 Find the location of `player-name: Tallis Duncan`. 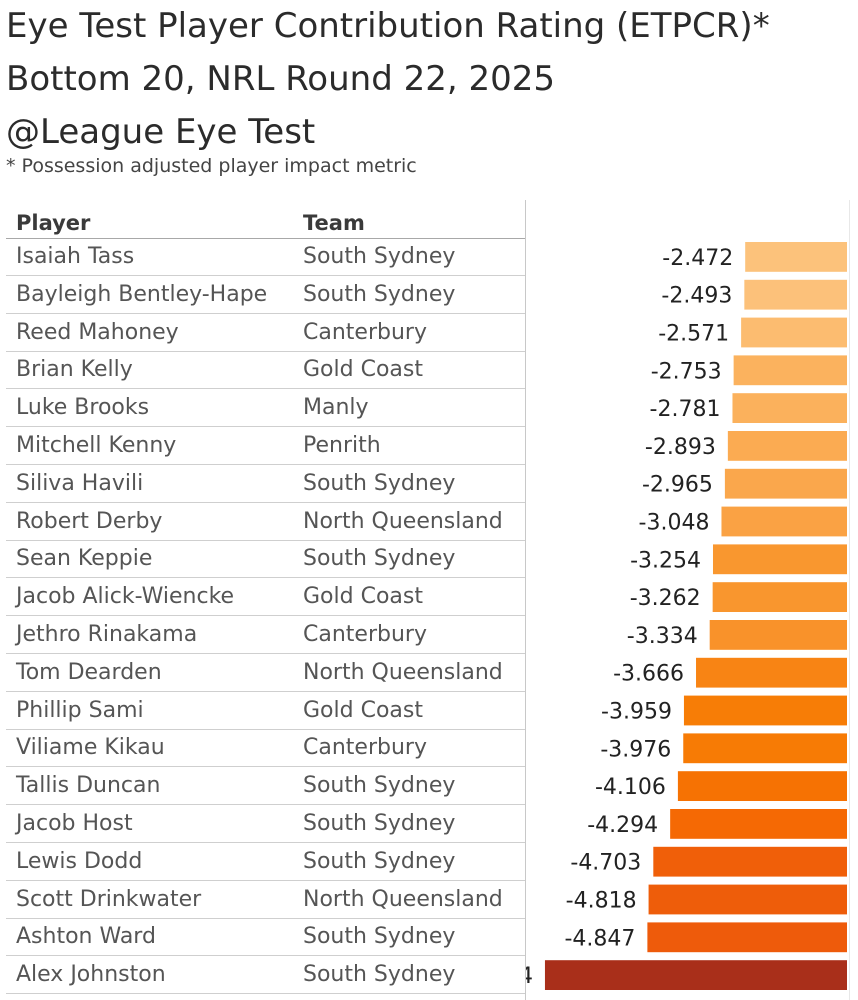

player-name: Tallis Duncan is located at coordinates (88, 786).